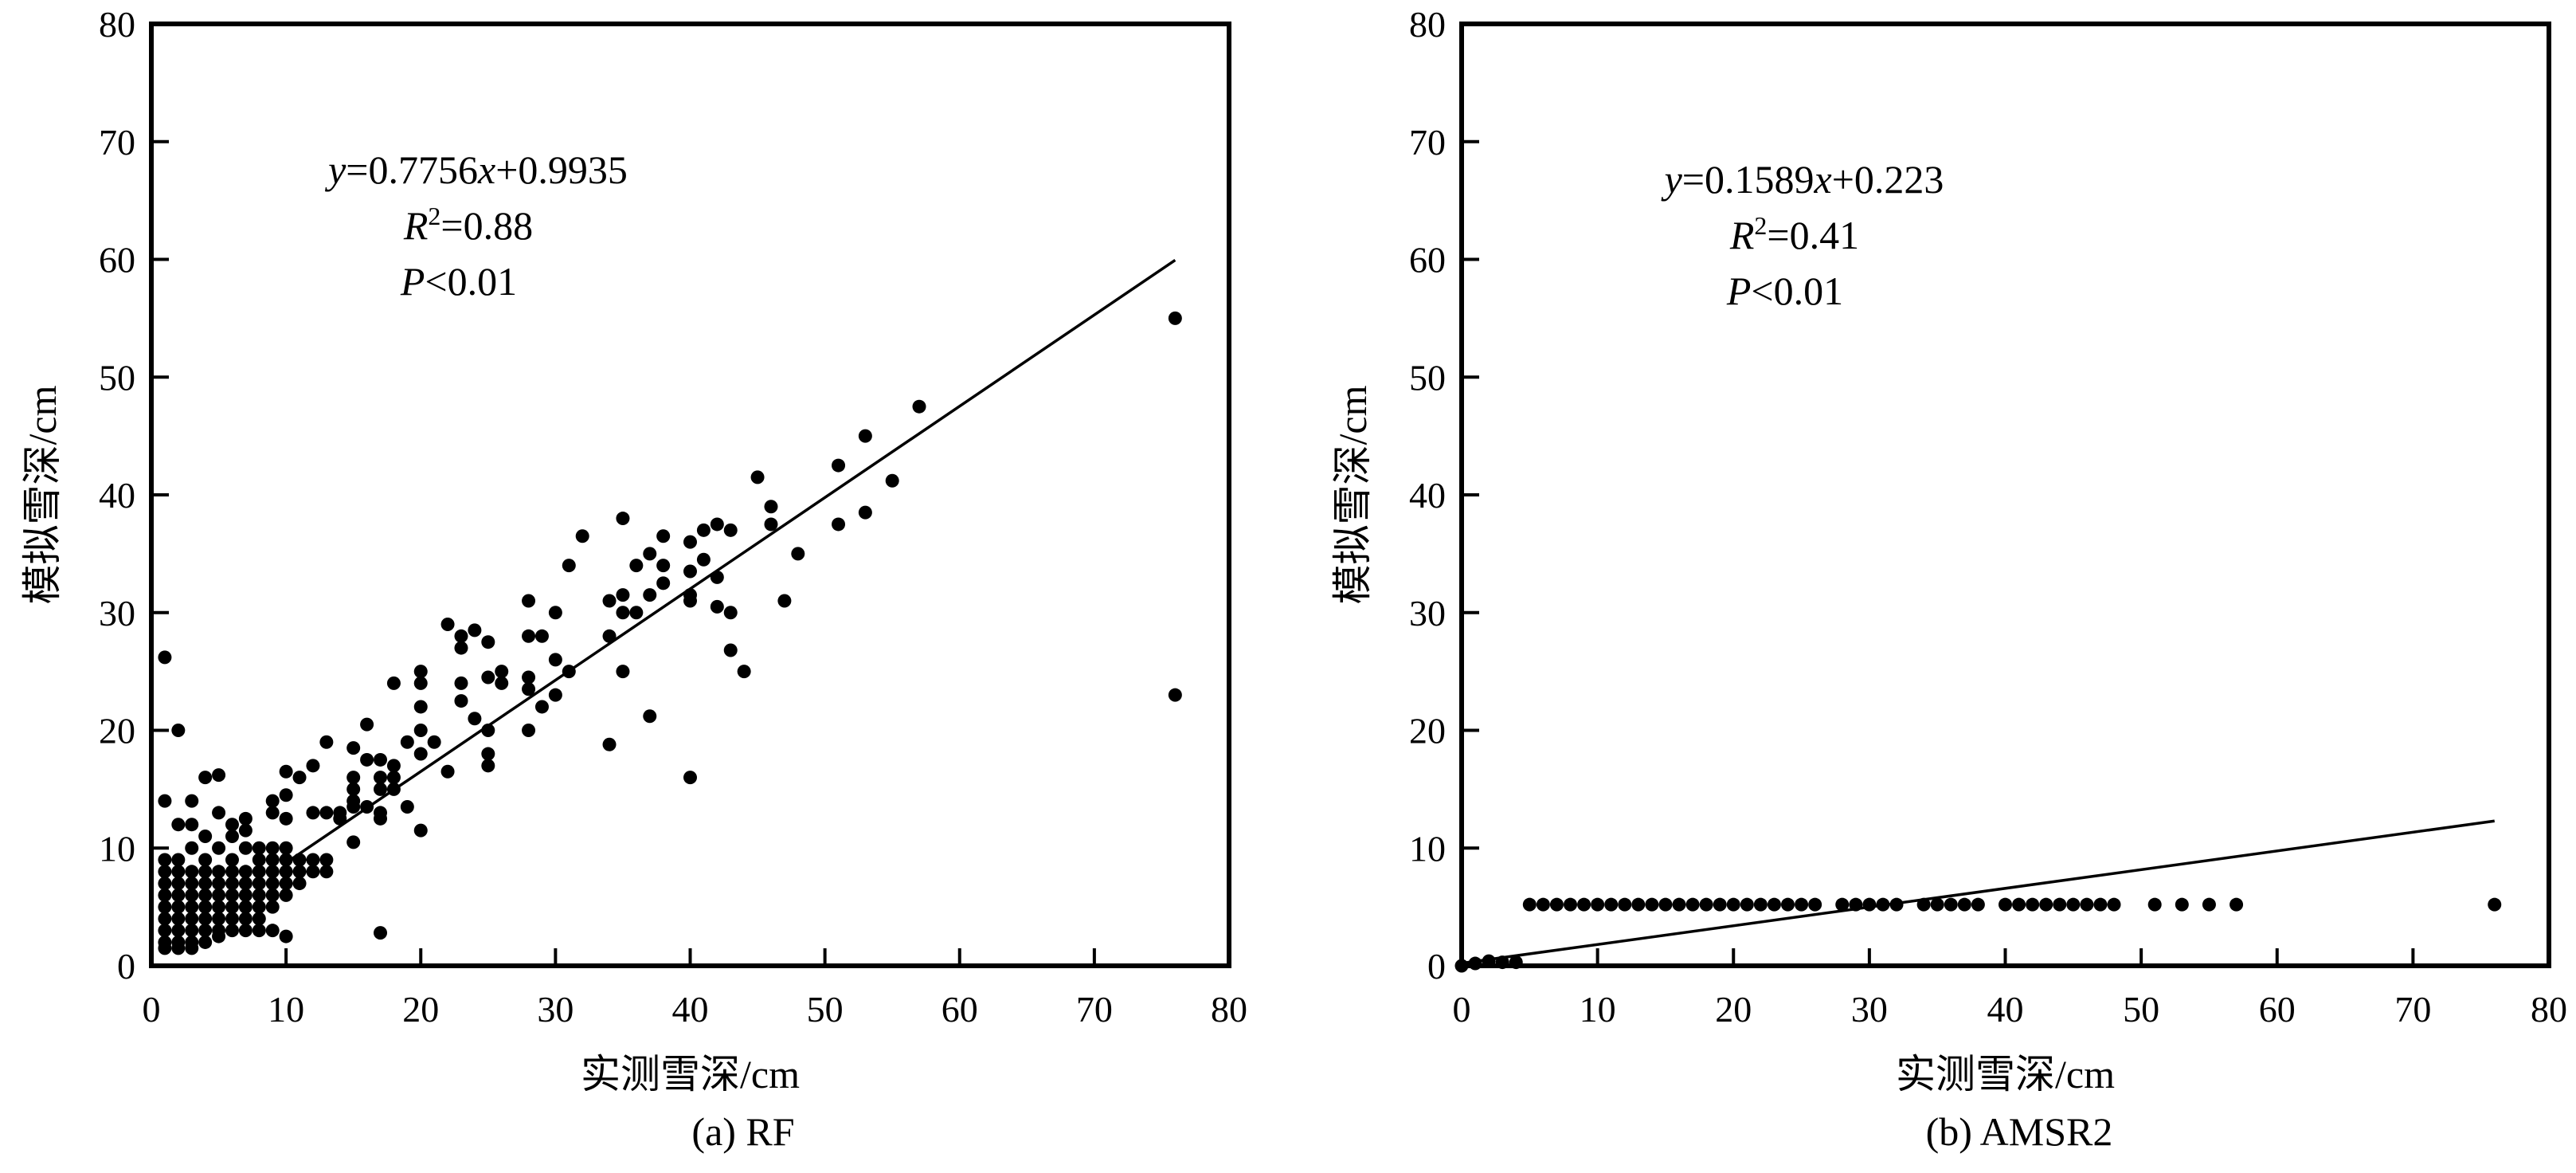  What do you see at coordinates (561, 169) in the screenshot?
I see `eq-intercept: +0.9935` at bounding box center [561, 169].